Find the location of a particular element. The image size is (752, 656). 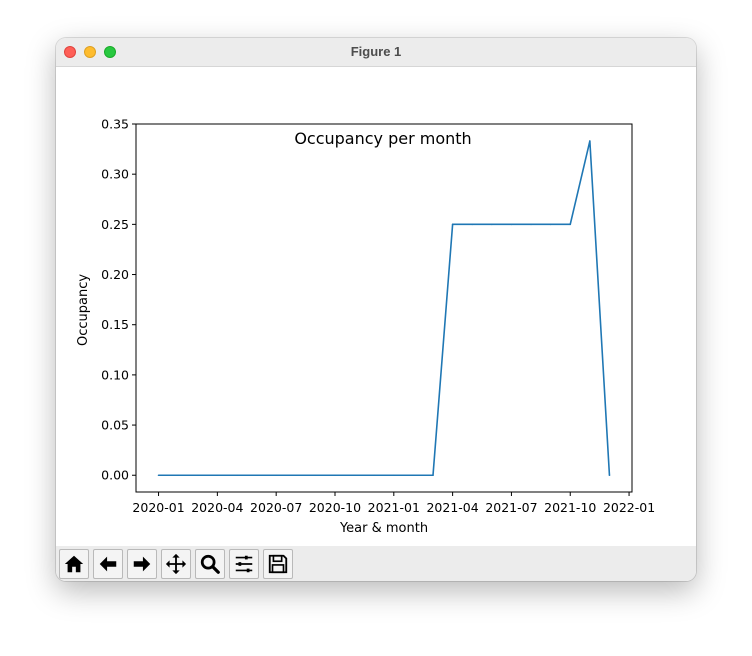

close-window-button is located at coordinates (70, 52).